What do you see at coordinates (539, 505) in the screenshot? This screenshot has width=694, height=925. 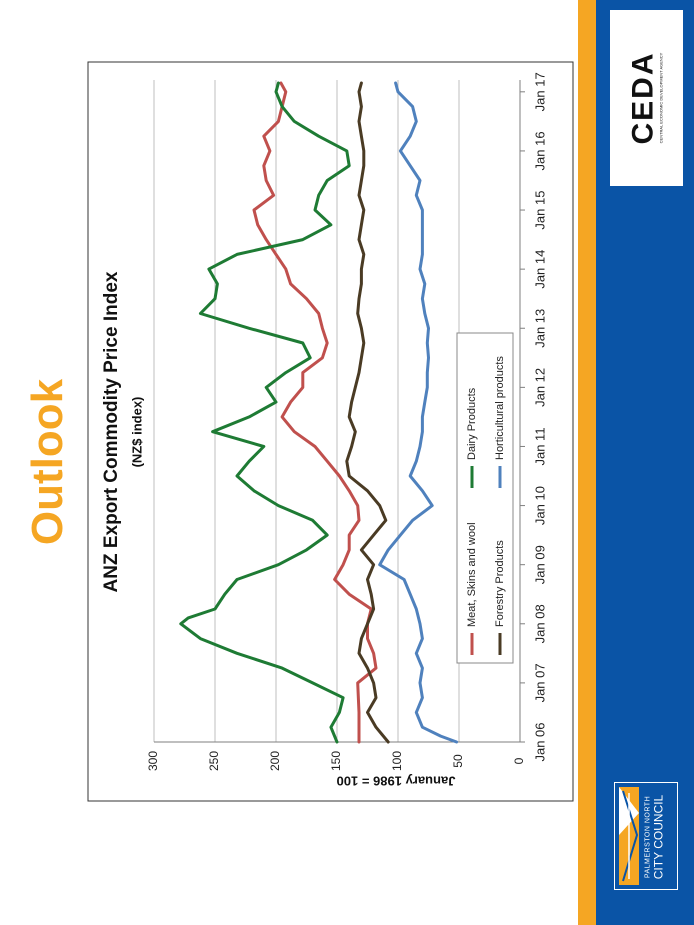 I see `date-tick-label: Jan 10` at bounding box center [539, 505].